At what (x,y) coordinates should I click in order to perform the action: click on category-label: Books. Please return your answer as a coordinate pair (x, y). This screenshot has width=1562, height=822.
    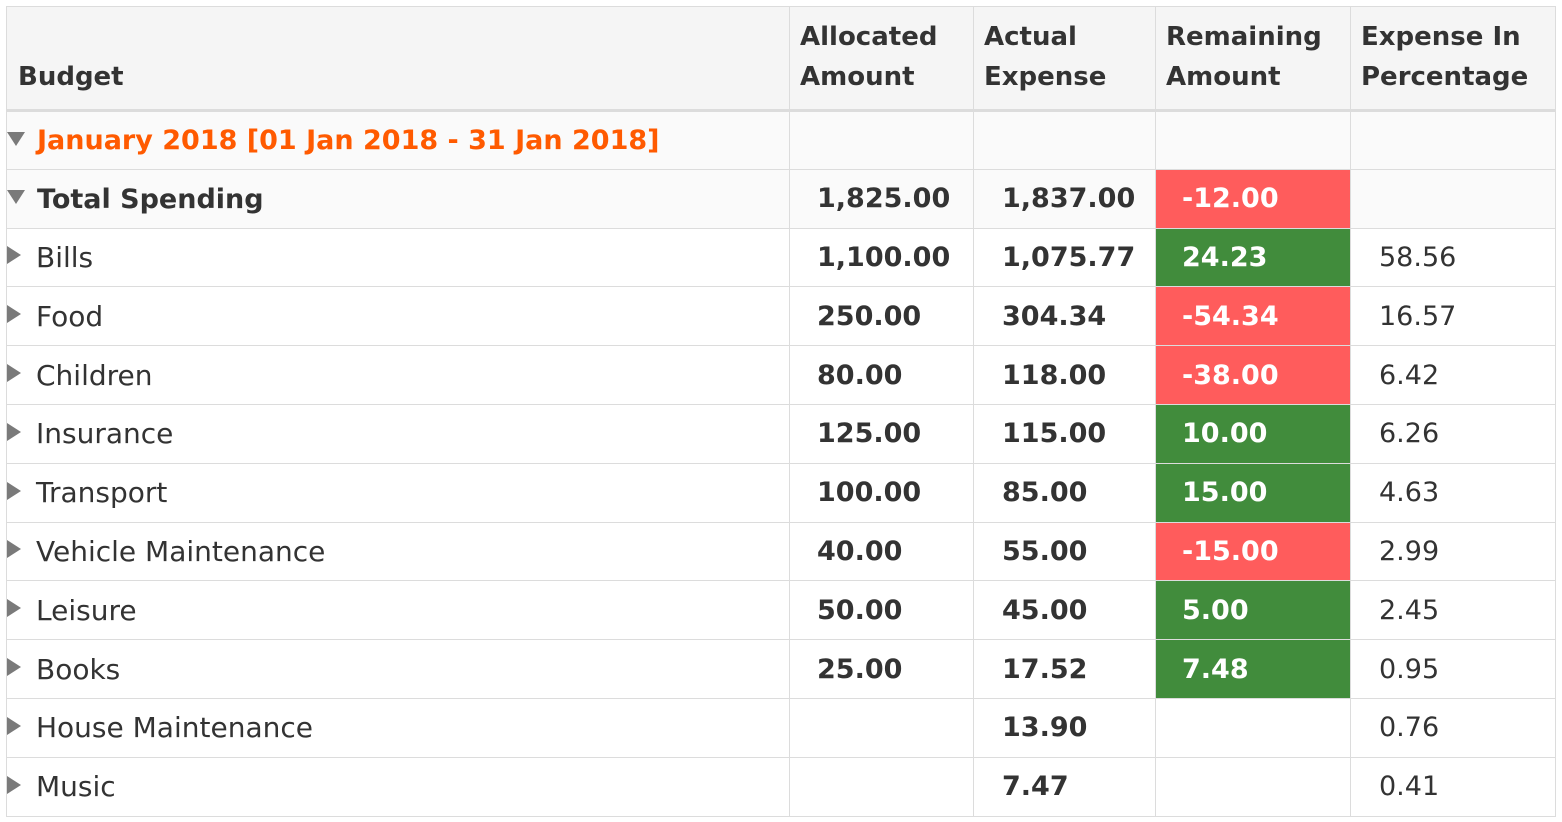
    Looking at the image, I should click on (78, 669).